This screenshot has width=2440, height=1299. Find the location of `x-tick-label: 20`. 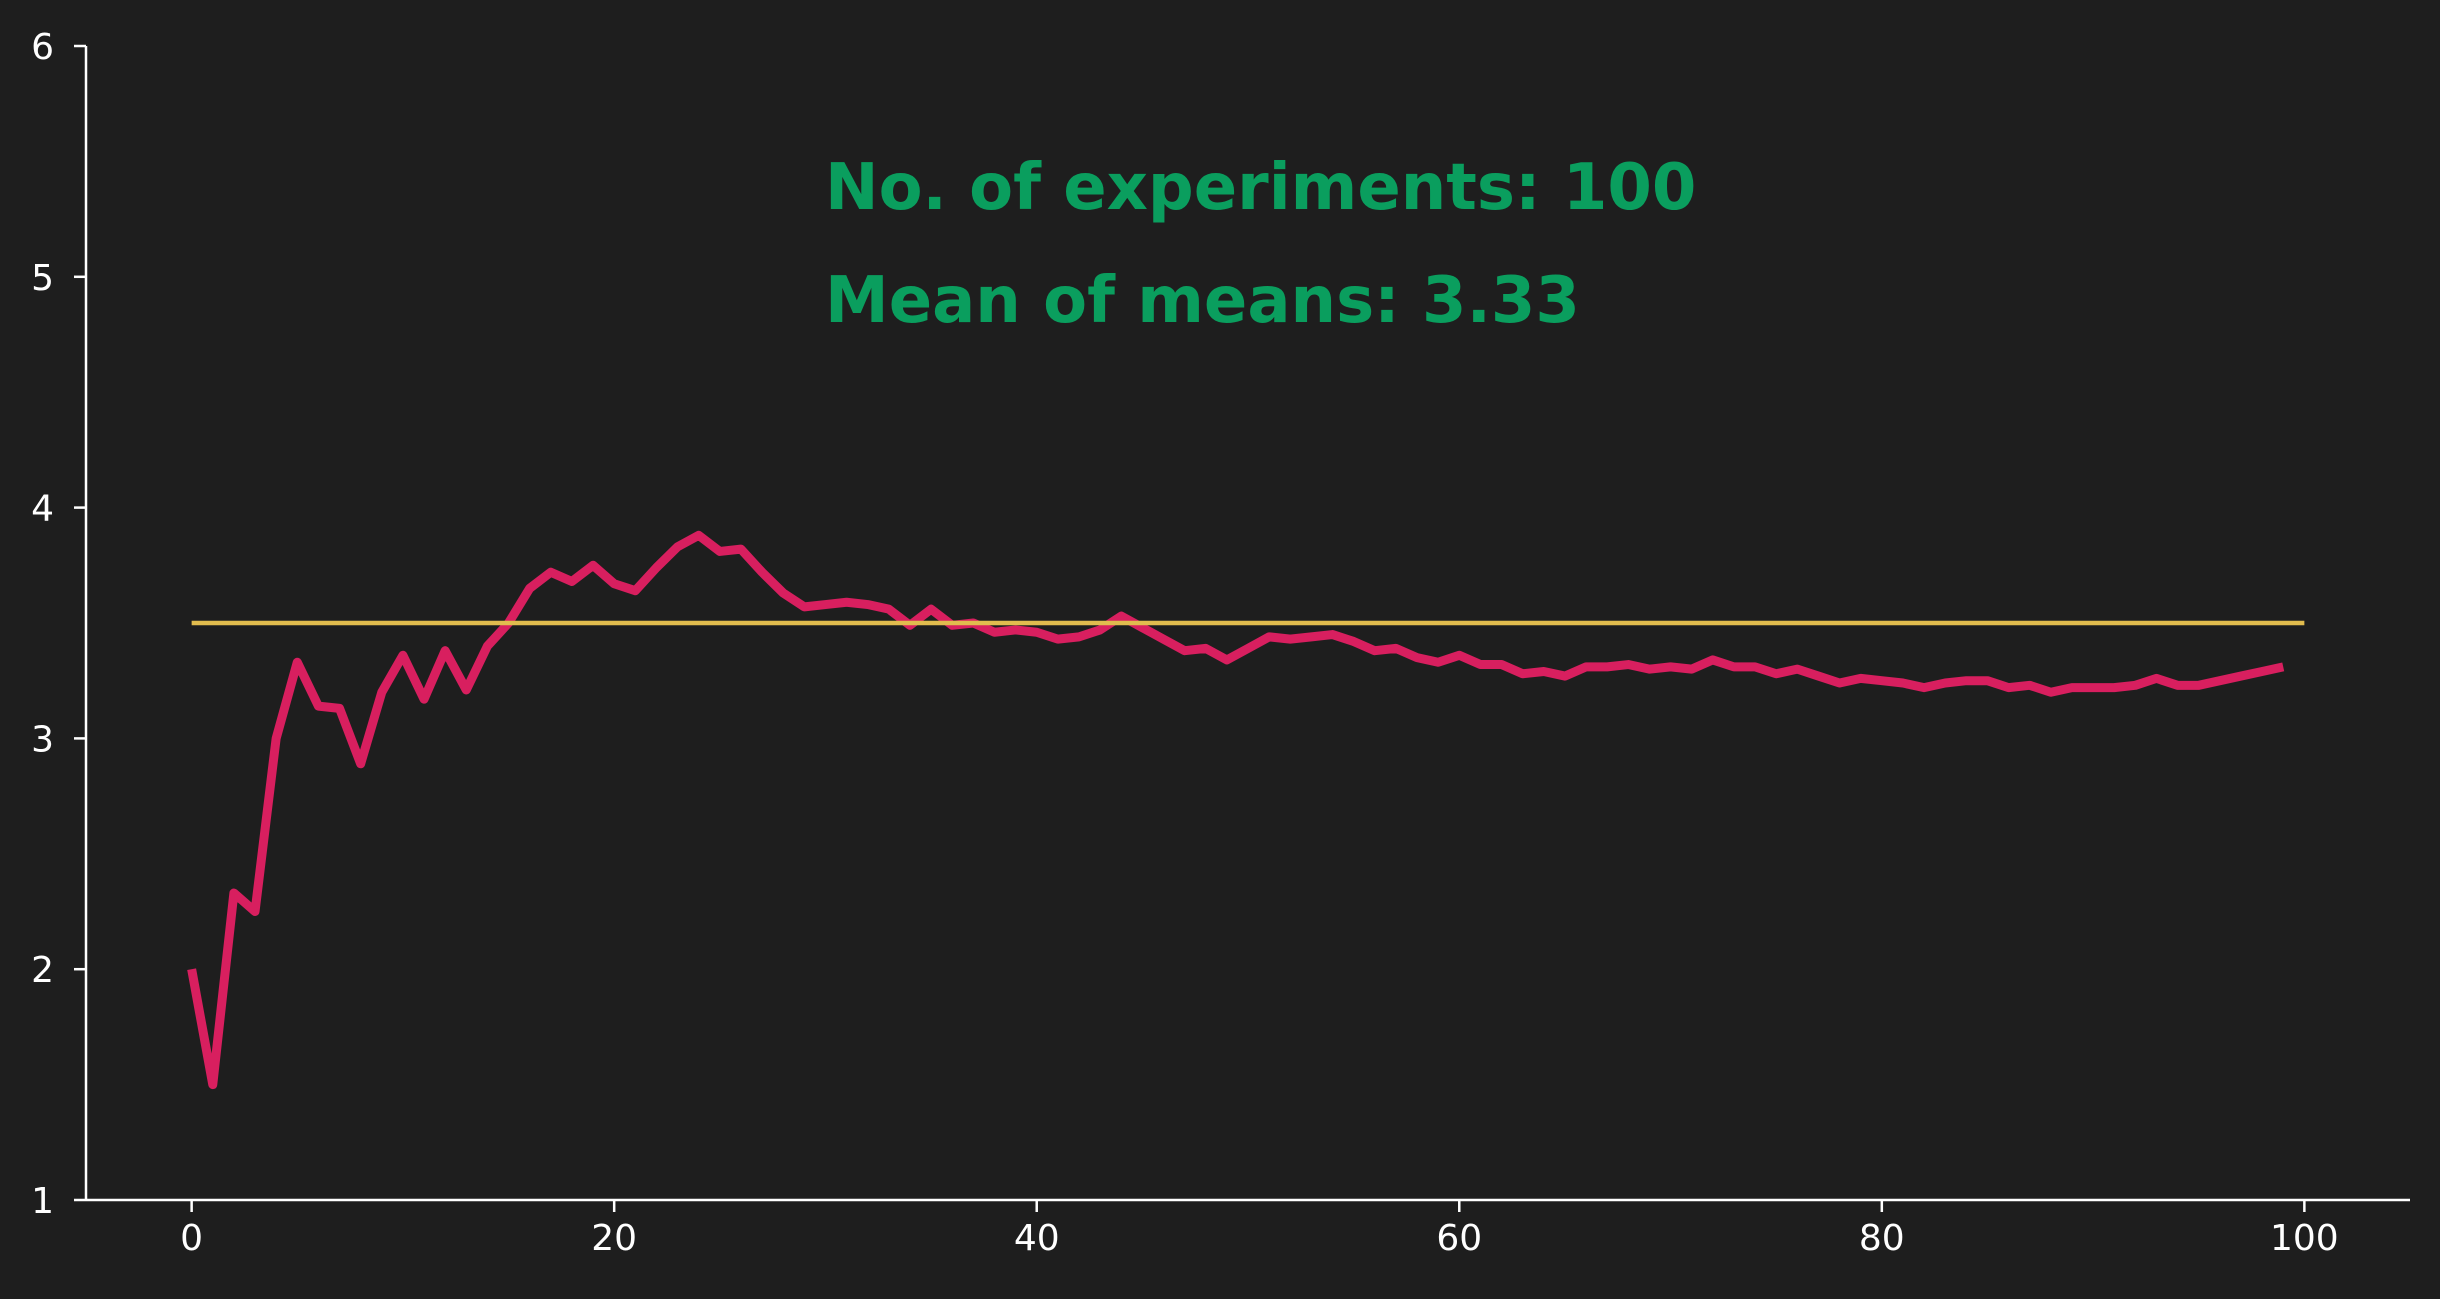

x-tick-label: 20 is located at coordinates (614, 1238).